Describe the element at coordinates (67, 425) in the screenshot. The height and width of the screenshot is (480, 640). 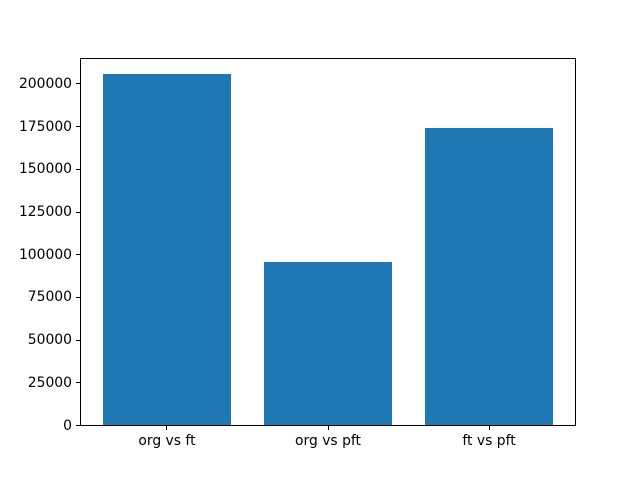
I see `y-tick-label: 0` at that location.